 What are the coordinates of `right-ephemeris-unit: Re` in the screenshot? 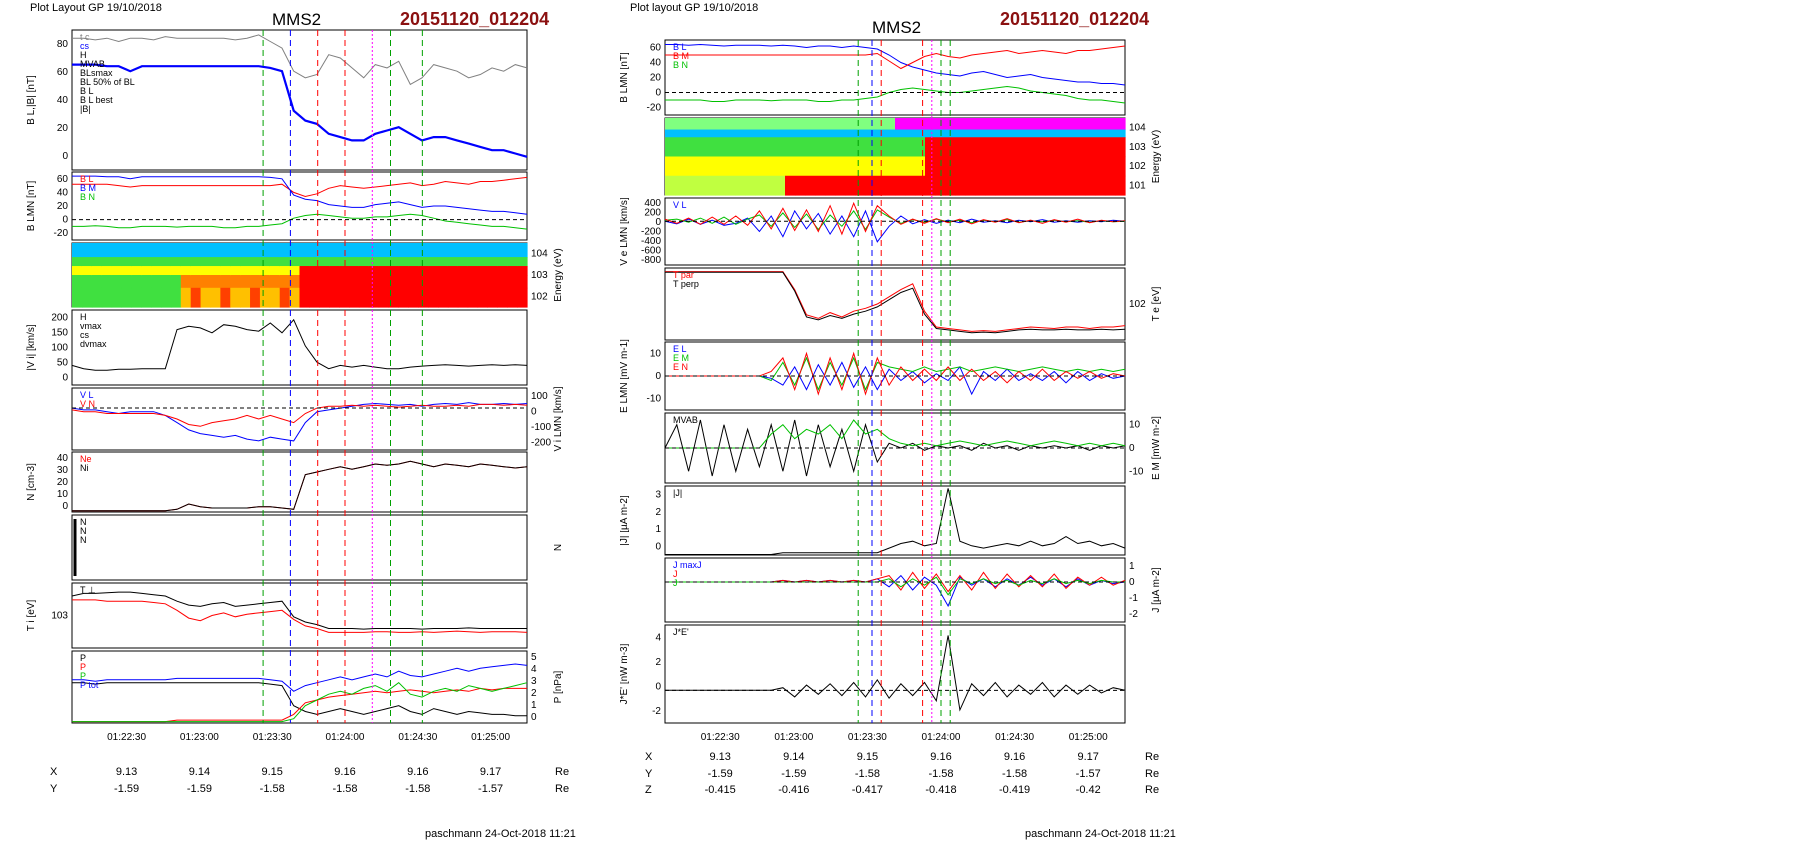 It's located at (1152, 757).